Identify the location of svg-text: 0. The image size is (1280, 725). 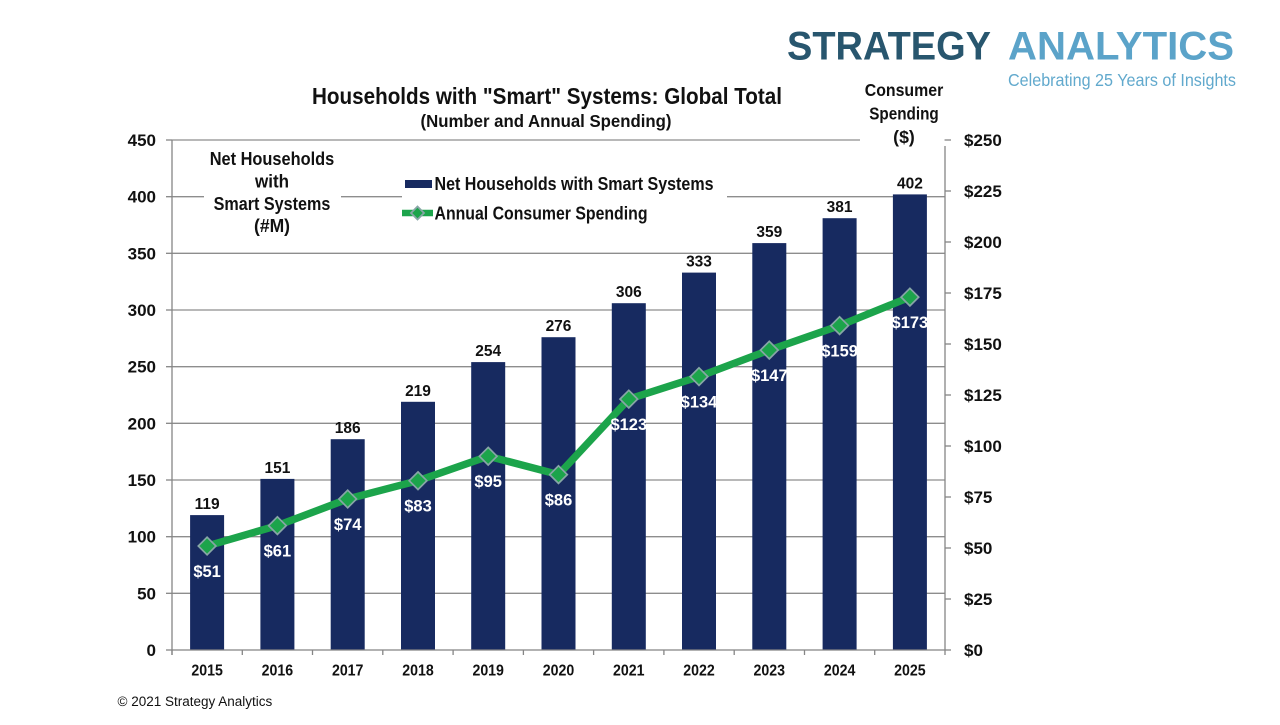
(151, 650).